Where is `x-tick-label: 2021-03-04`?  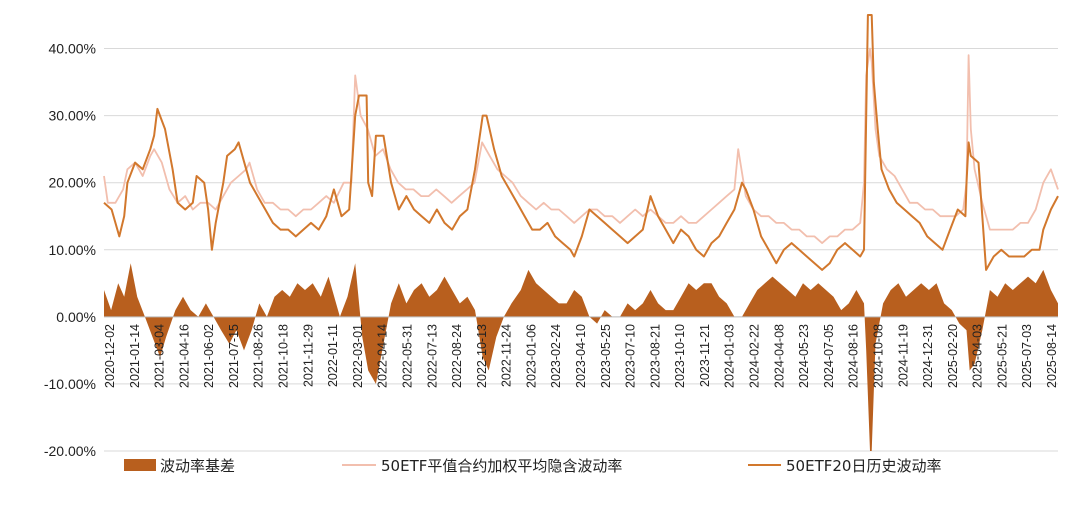 x-tick-label: 2021-03-04 is located at coordinates (160, 356).